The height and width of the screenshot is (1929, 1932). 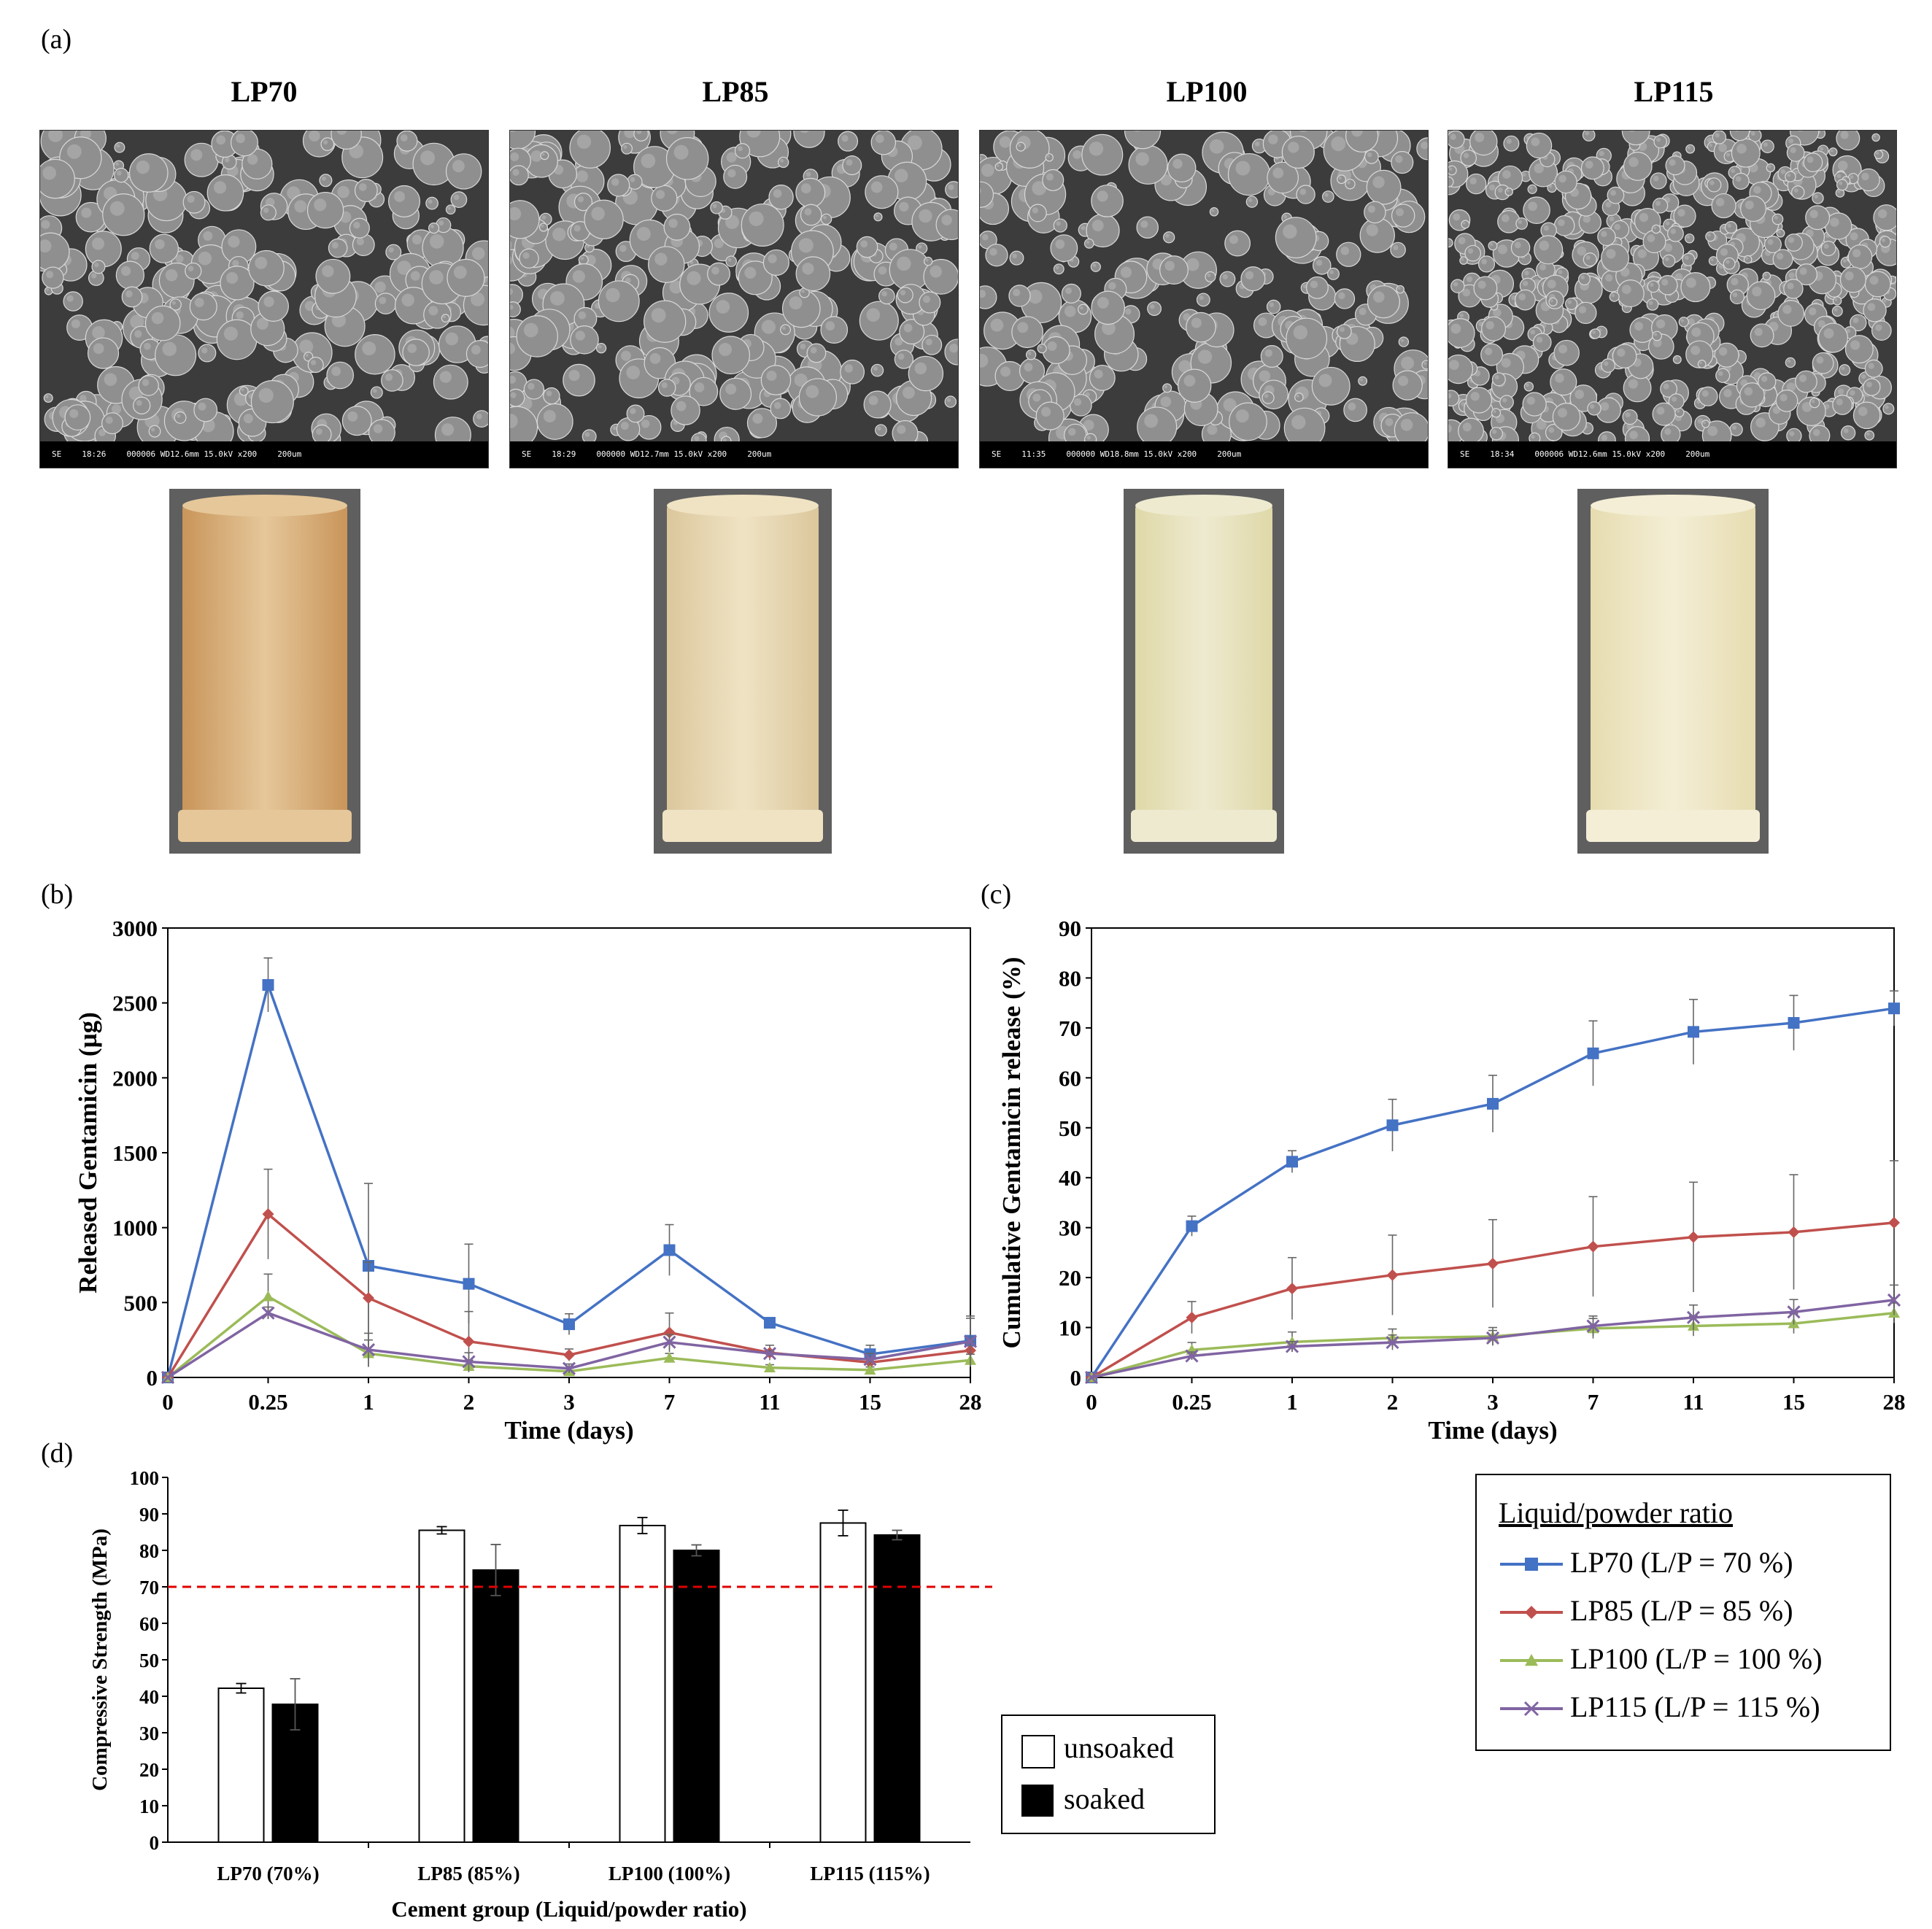 What do you see at coordinates (1070, 1078) in the screenshot?
I see `y-tick-label: 60` at bounding box center [1070, 1078].